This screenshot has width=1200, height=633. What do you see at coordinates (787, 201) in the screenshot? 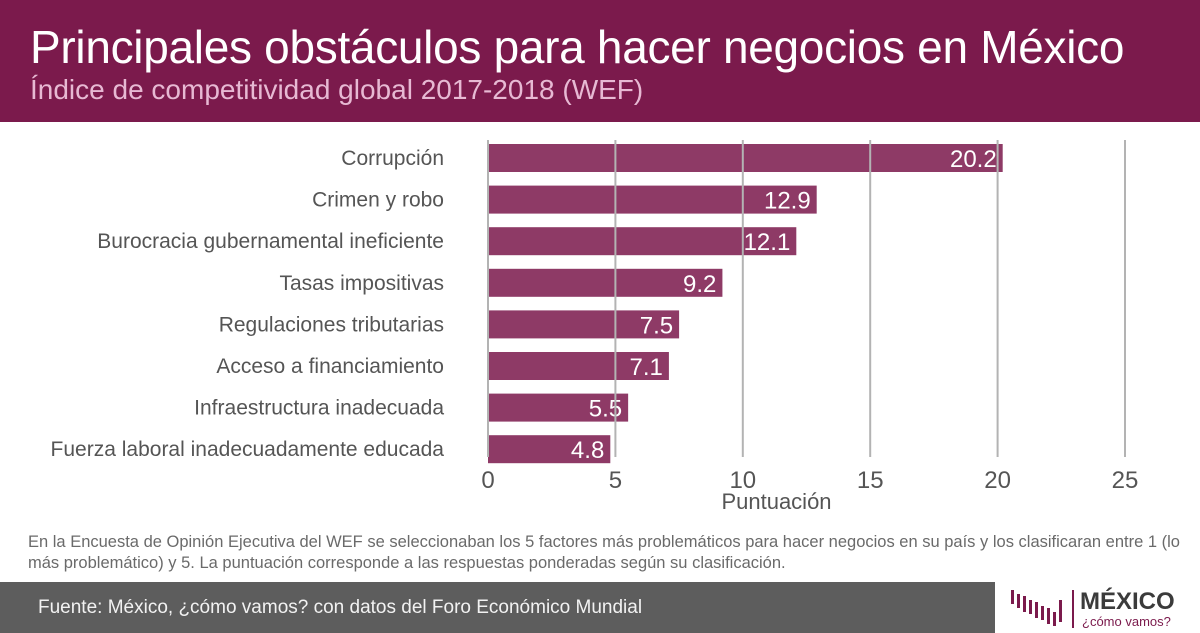
I see `value-label: 12.9` at bounding box center [787, 201].